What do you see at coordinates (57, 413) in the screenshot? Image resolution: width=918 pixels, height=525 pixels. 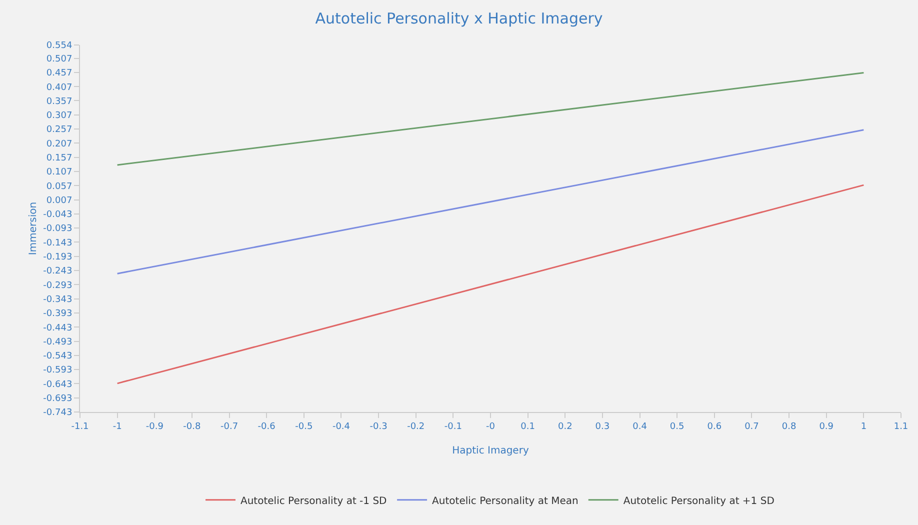 I see `y-tick-label: -0.743` at bounding box center [57, 413].